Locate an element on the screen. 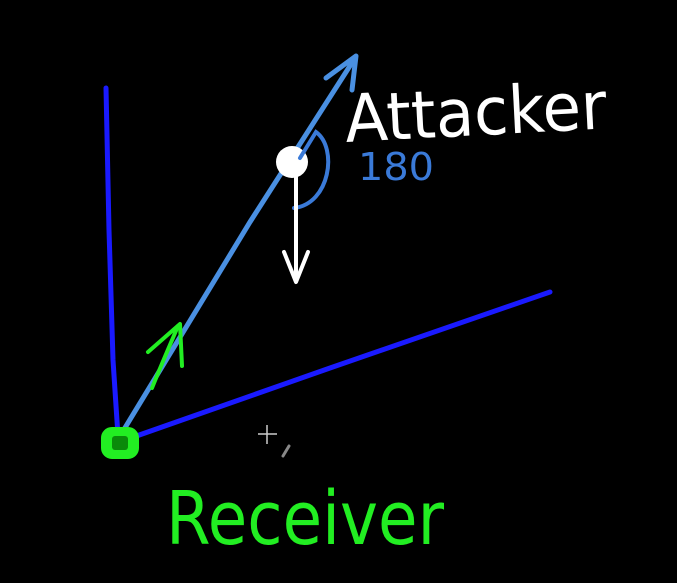 The image size is (677, 583). receiver-marker-inner is located at coordinates (120, 443).